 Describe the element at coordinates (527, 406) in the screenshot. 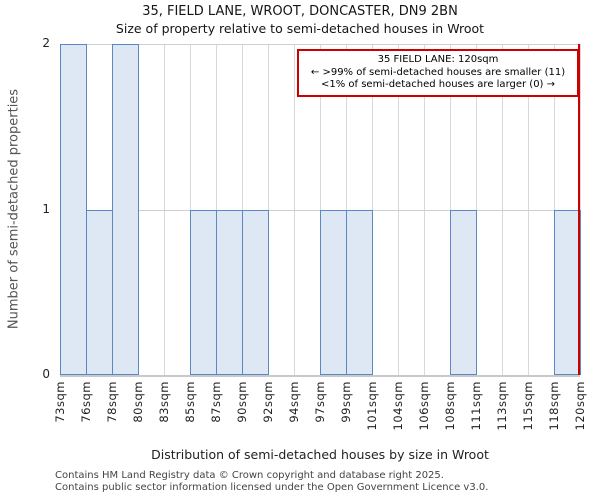

I see `x-tick-label: 115sqm` at that location.